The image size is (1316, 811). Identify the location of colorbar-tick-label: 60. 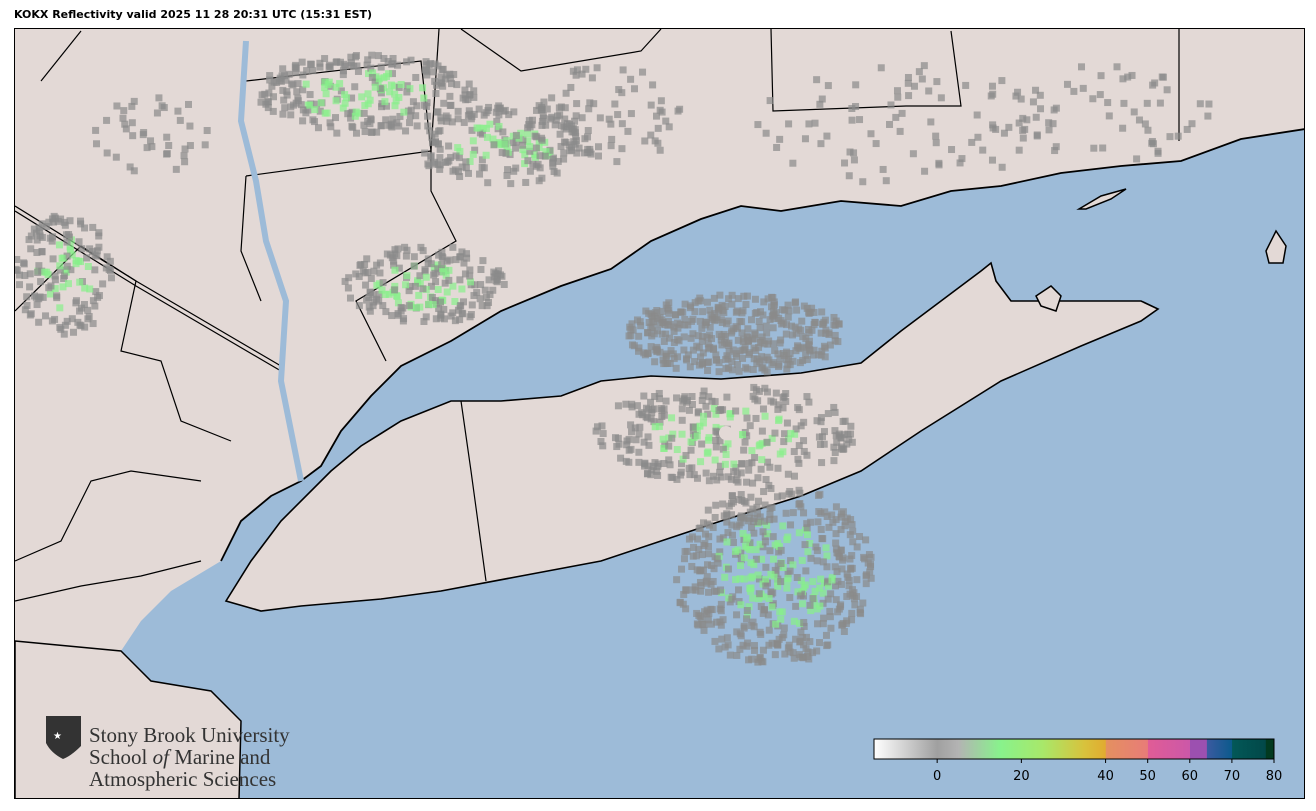
(1190, 776).